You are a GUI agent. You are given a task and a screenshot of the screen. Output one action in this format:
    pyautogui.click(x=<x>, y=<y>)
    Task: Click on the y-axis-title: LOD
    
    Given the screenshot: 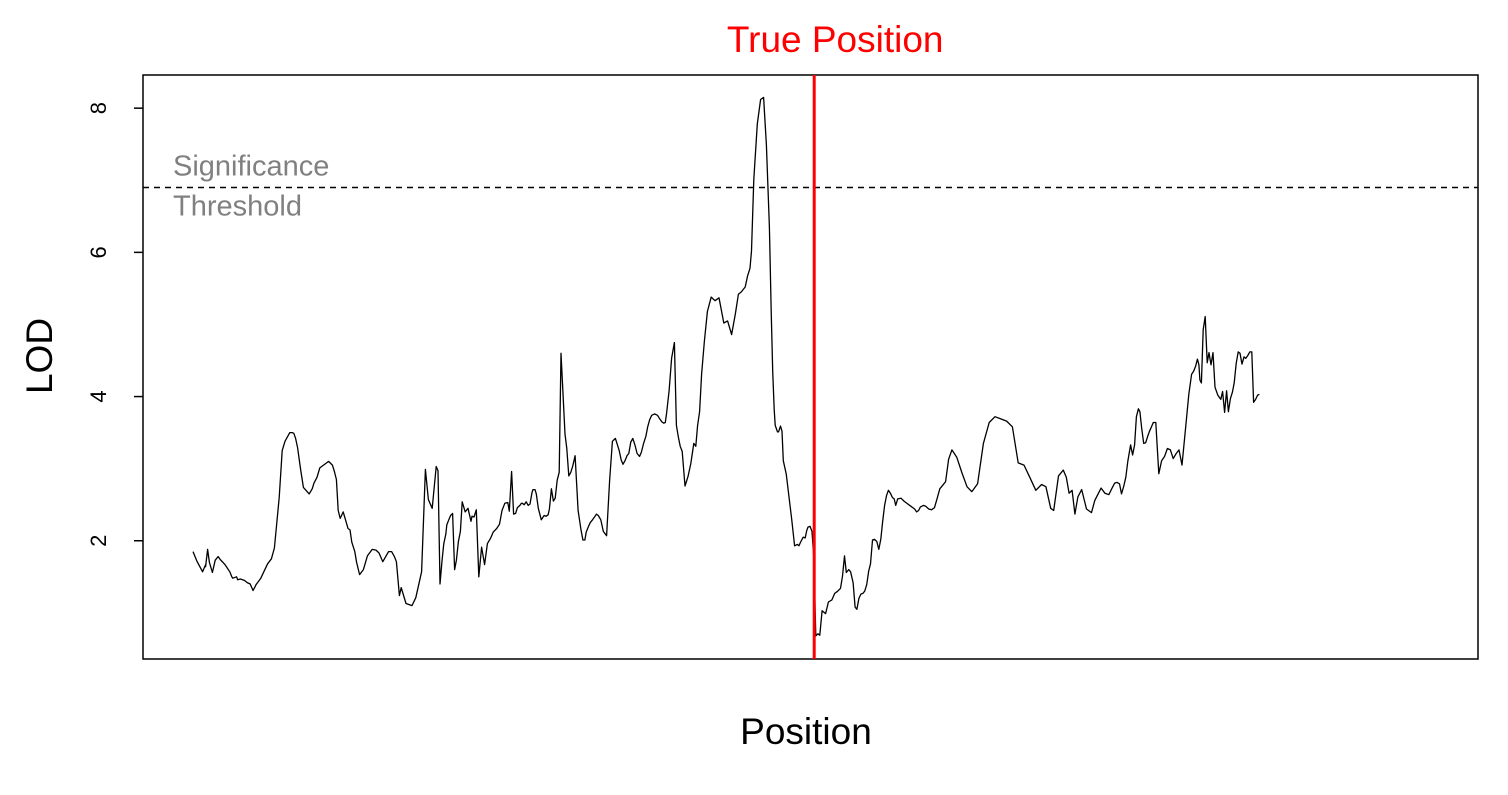 What is the action you would take?
    pyautogui.click(x=39, y=356)
    